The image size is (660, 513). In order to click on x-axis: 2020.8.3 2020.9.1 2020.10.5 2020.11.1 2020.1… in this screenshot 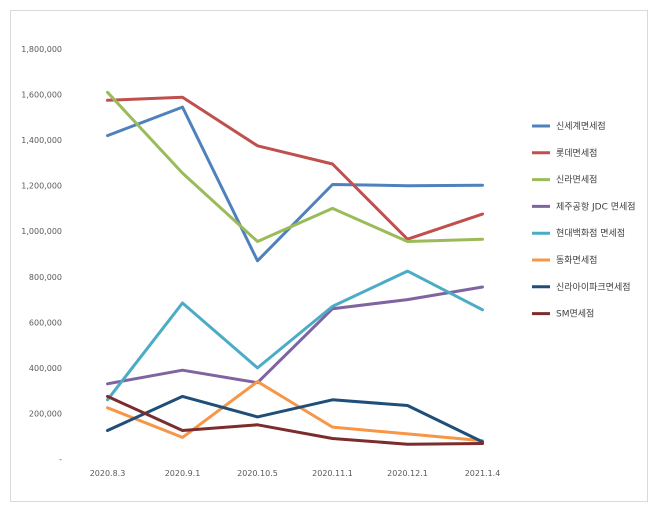, I will do `click(295, 473)`.